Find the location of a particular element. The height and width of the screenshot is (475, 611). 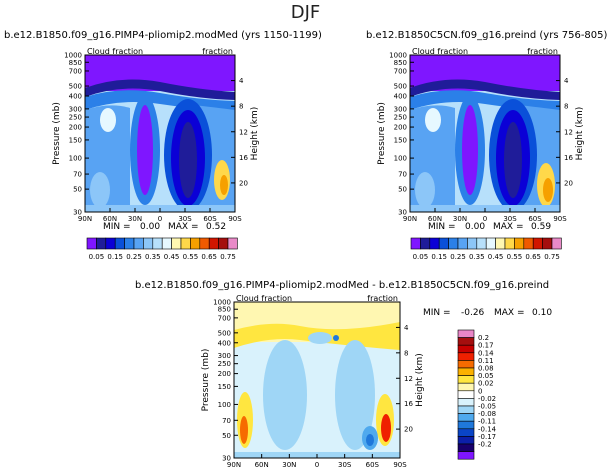

panel3-xtick-label: 30N is located at coordinates (289, 465).